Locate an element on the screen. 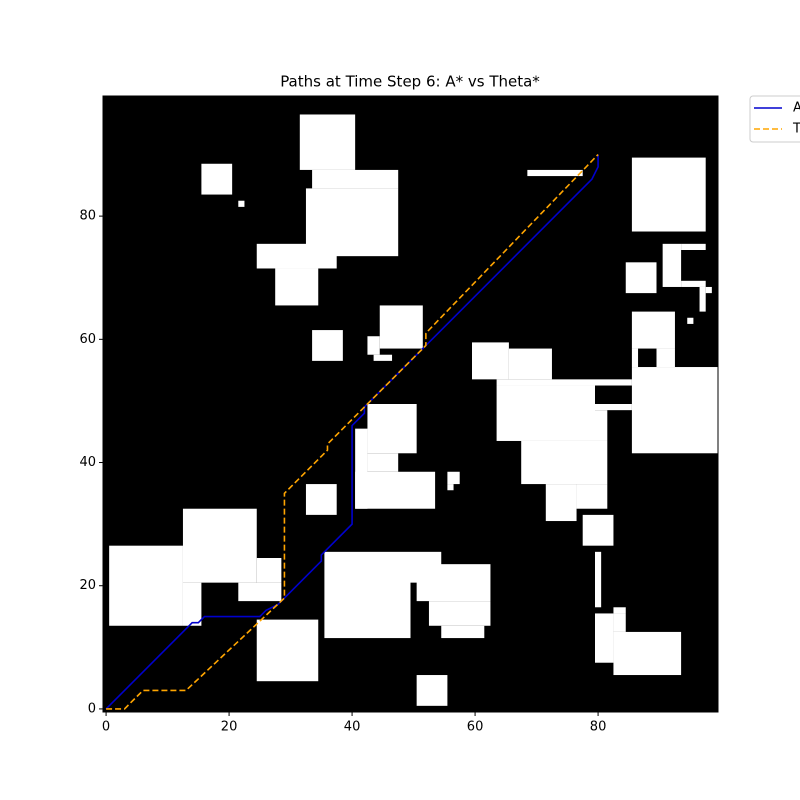 Image resolution: width=800 pixels, height=800 pixels. legend-label: A* is located at coordinates (796, 108).